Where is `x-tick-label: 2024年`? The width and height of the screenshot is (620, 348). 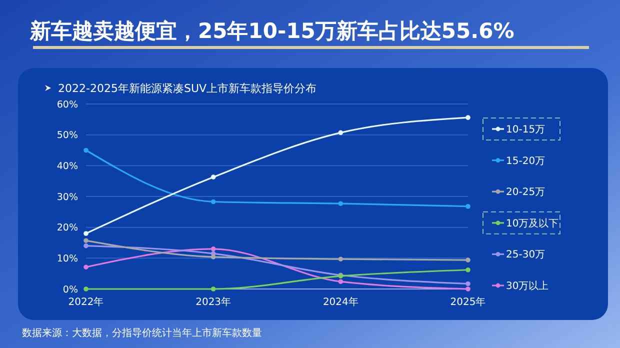 x-tick-label: 2024年 is located at coordinates (340, 302).